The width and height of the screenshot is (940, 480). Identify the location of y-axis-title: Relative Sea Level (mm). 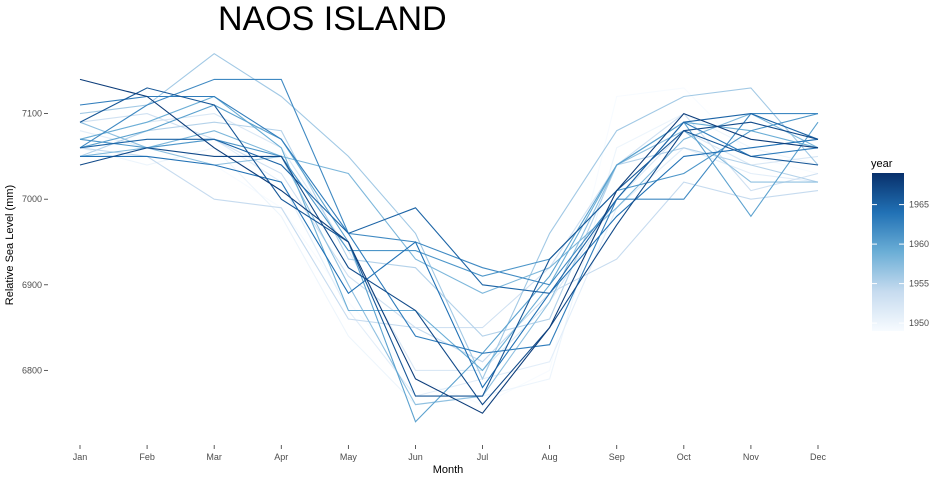
(10, 245).